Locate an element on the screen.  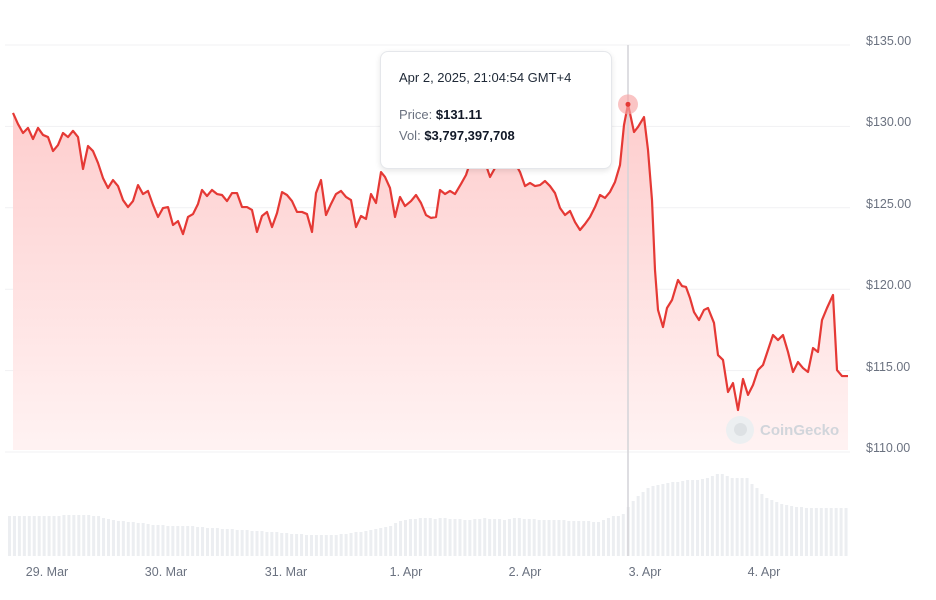
x-tick-label: 3. Apr is located at coordinates (645, 572).